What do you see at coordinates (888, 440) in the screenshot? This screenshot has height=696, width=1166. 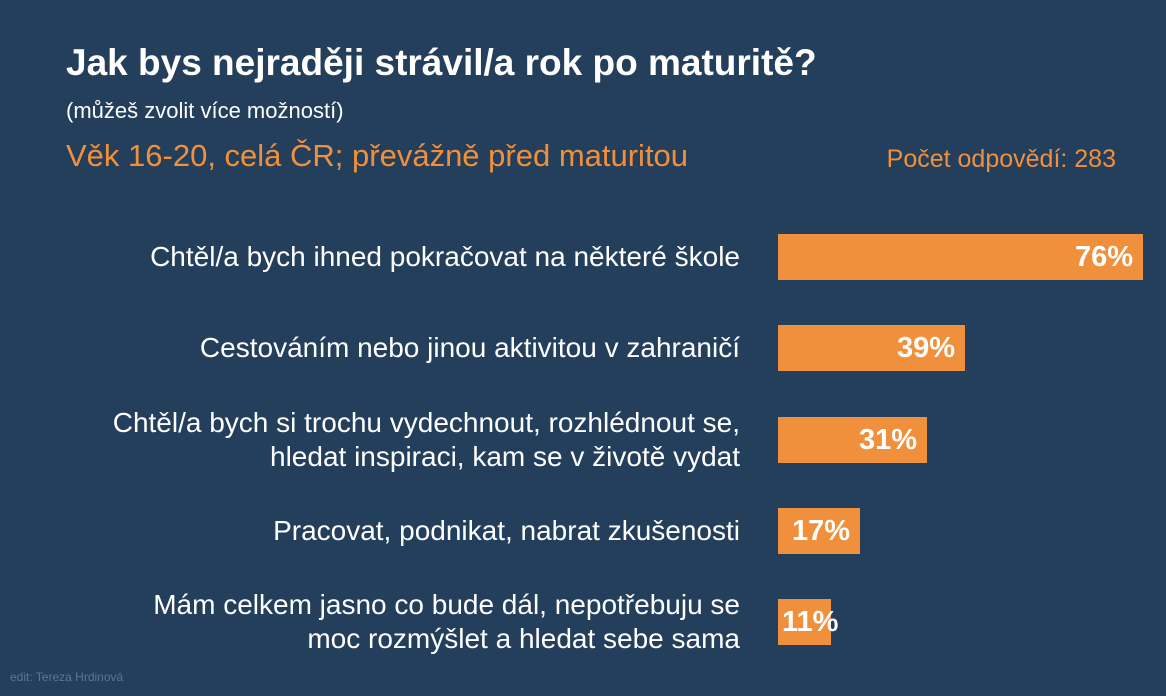 I see `value-label: 31%` at bounding box center [888, 440].